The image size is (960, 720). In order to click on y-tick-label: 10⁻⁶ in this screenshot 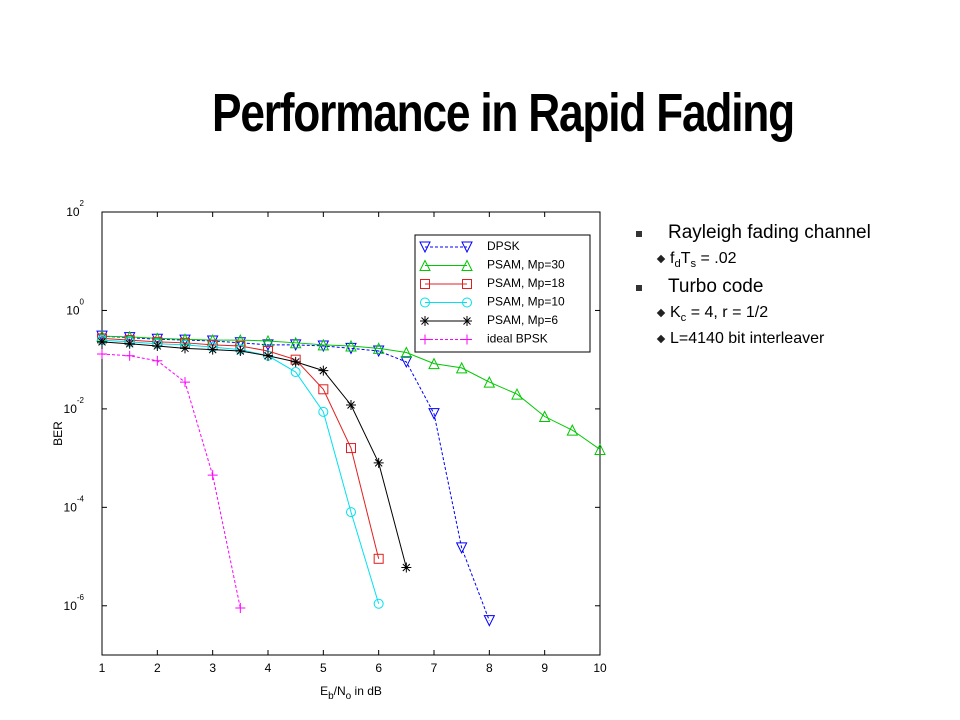, I will do `click(74, 603)`.